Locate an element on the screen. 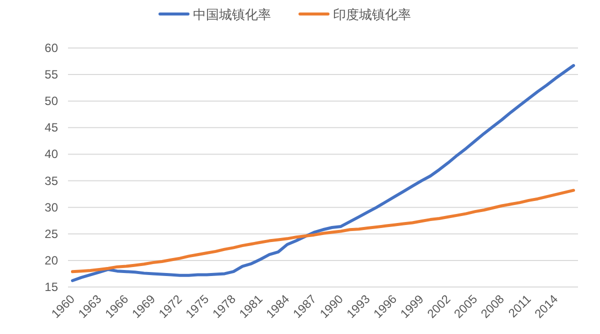 Image resolution: width=600 pixels, height=334 pixels. legend-label: 中国城镇化率 is located at coordinates (232, 14).